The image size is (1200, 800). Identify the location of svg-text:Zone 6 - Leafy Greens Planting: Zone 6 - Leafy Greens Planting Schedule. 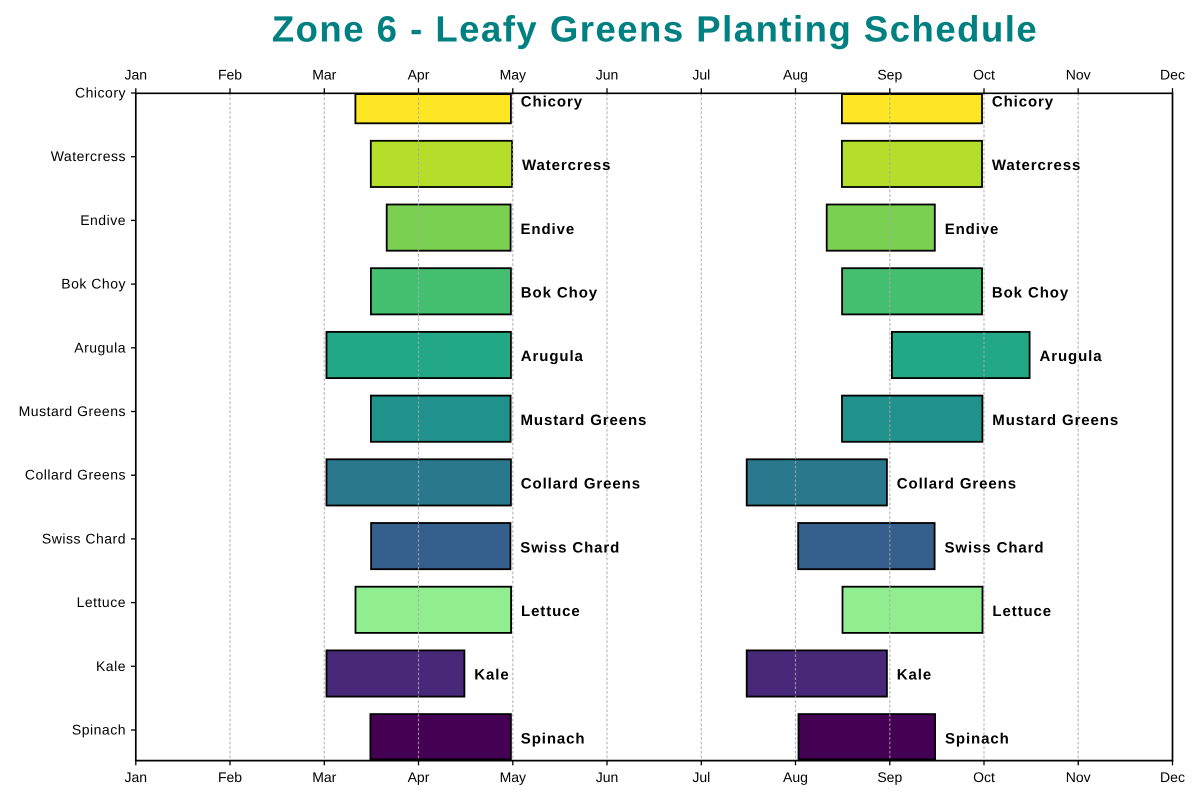
(655, 28).